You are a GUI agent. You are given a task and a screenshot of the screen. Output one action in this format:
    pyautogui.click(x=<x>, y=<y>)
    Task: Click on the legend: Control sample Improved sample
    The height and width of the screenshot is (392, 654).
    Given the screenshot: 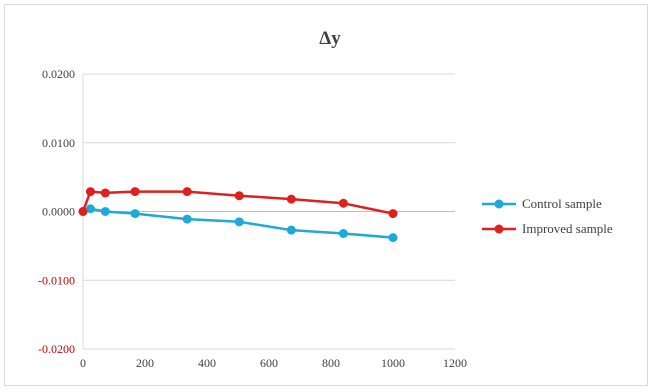 What is the action you would take?
    pyautogui.click(x=547, y=216)
    